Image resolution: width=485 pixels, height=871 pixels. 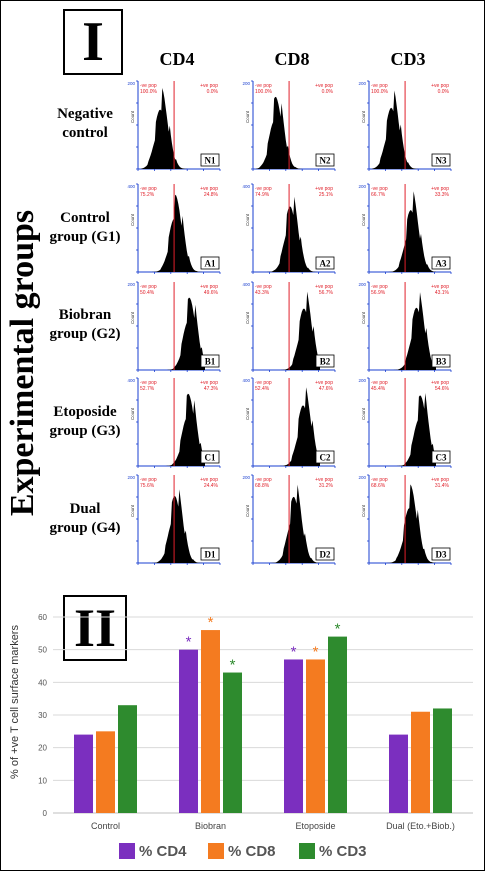 I want to click on histogram-pos-value: 47.3%, so click(x=211, y=389).